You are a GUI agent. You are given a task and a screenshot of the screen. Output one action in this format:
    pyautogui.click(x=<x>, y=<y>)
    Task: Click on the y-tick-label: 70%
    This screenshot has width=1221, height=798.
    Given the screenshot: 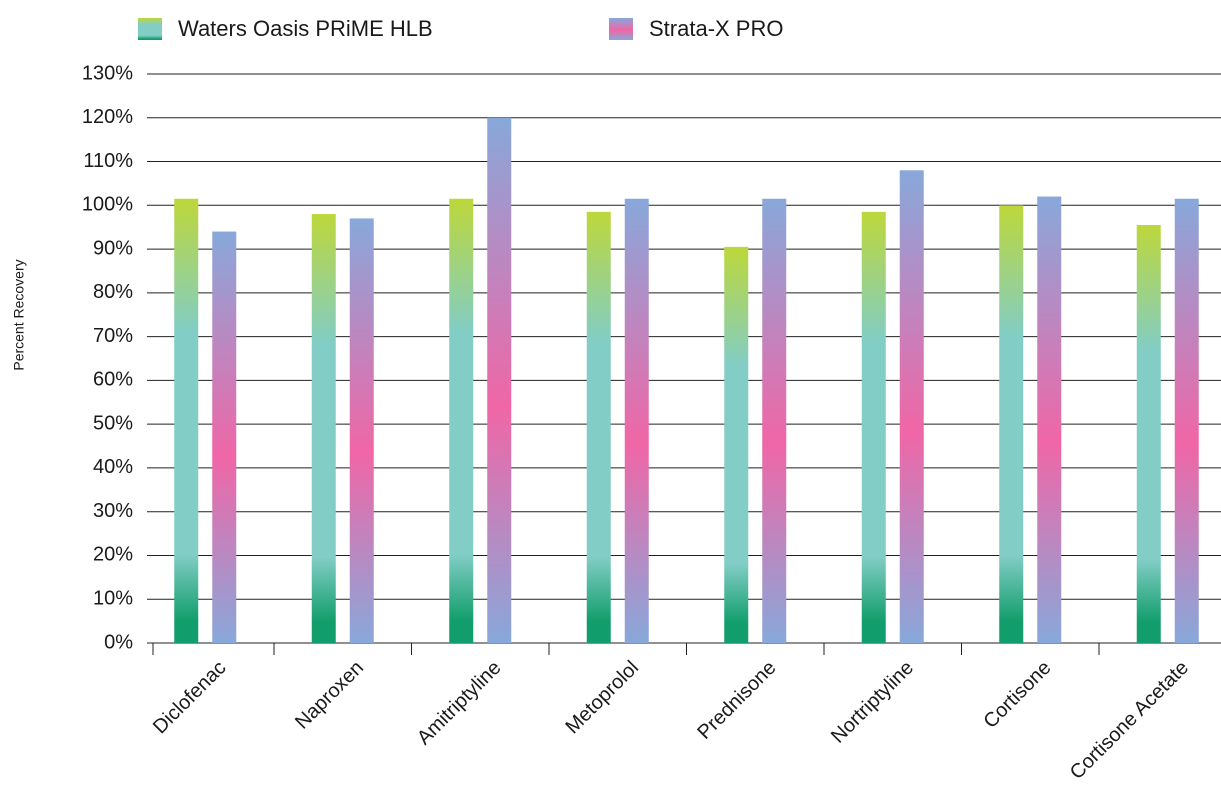 What is the action you would take?
    pyautogui.click(x=113, y=336)
    